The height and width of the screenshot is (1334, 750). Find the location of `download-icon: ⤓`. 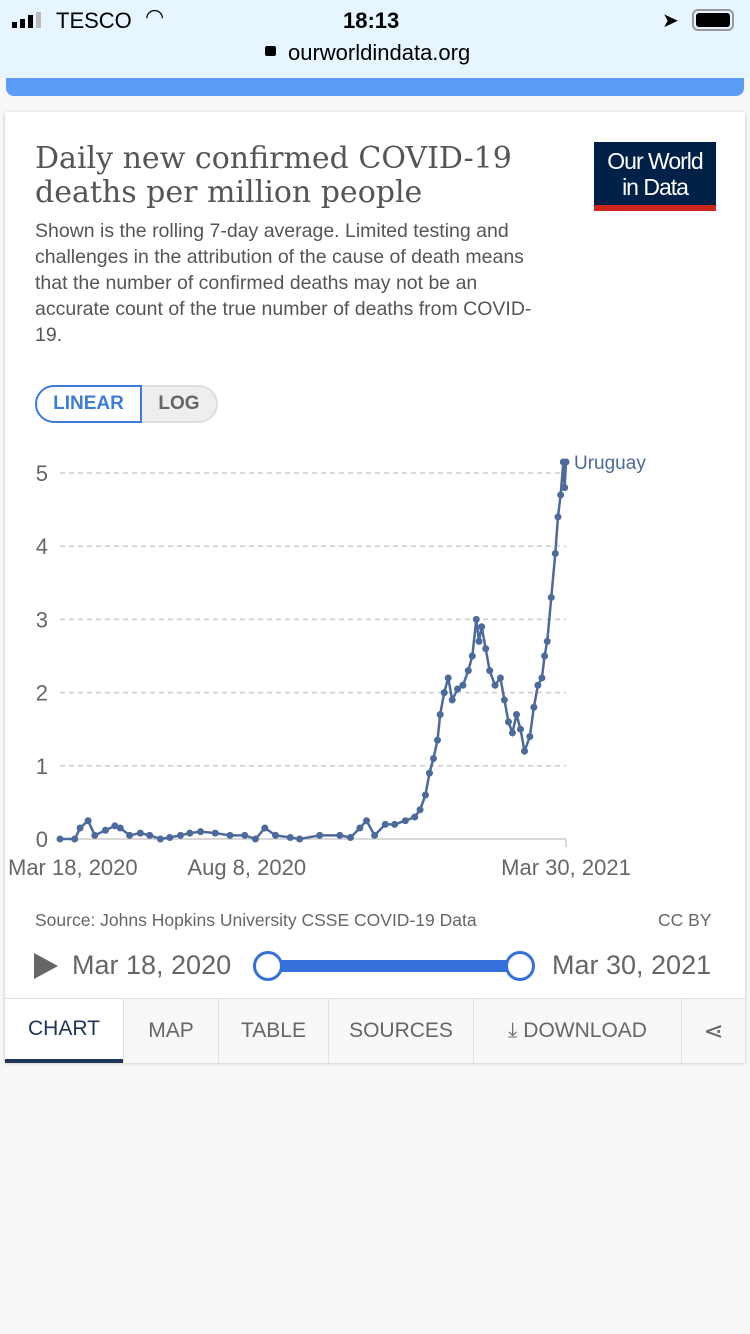

download-icon: ⤓ is located at coordinates (513, 1030).